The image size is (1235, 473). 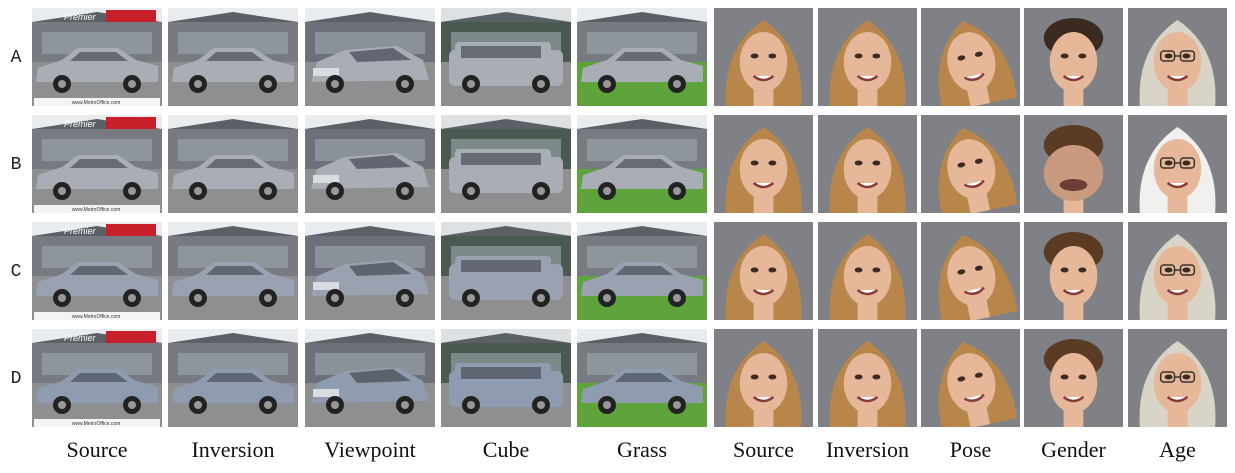 I want to click on car-image-source-row-d: www.MetroOffice.com Premier, so click(x=97, y=378).